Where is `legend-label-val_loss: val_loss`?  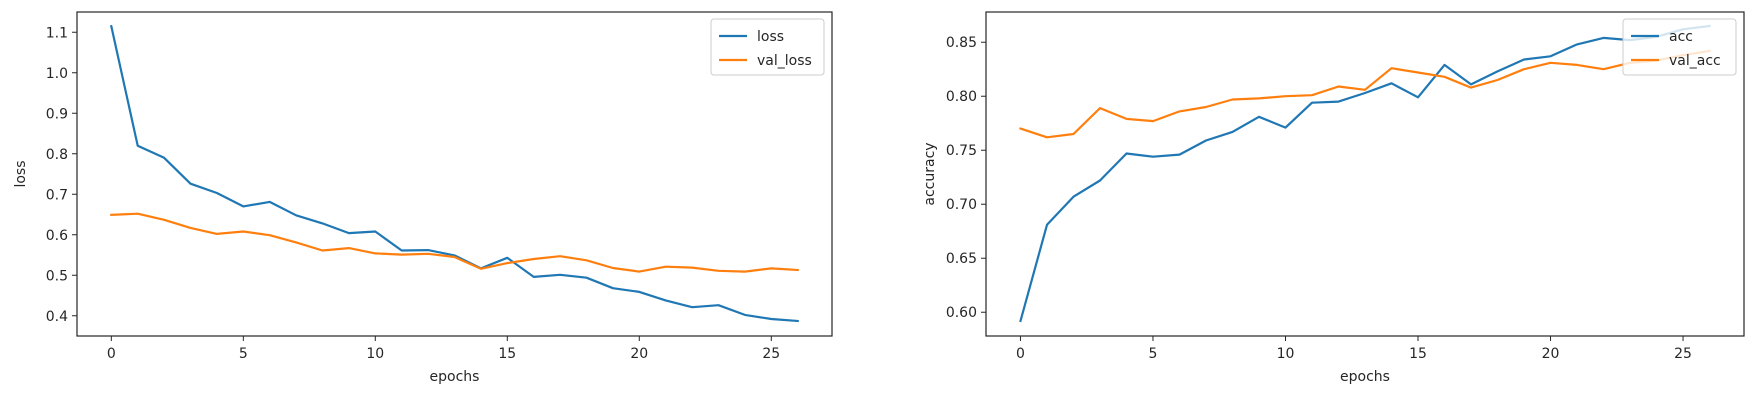 legend-label-val_loss: val_loss is located at coordinates (784, 61).